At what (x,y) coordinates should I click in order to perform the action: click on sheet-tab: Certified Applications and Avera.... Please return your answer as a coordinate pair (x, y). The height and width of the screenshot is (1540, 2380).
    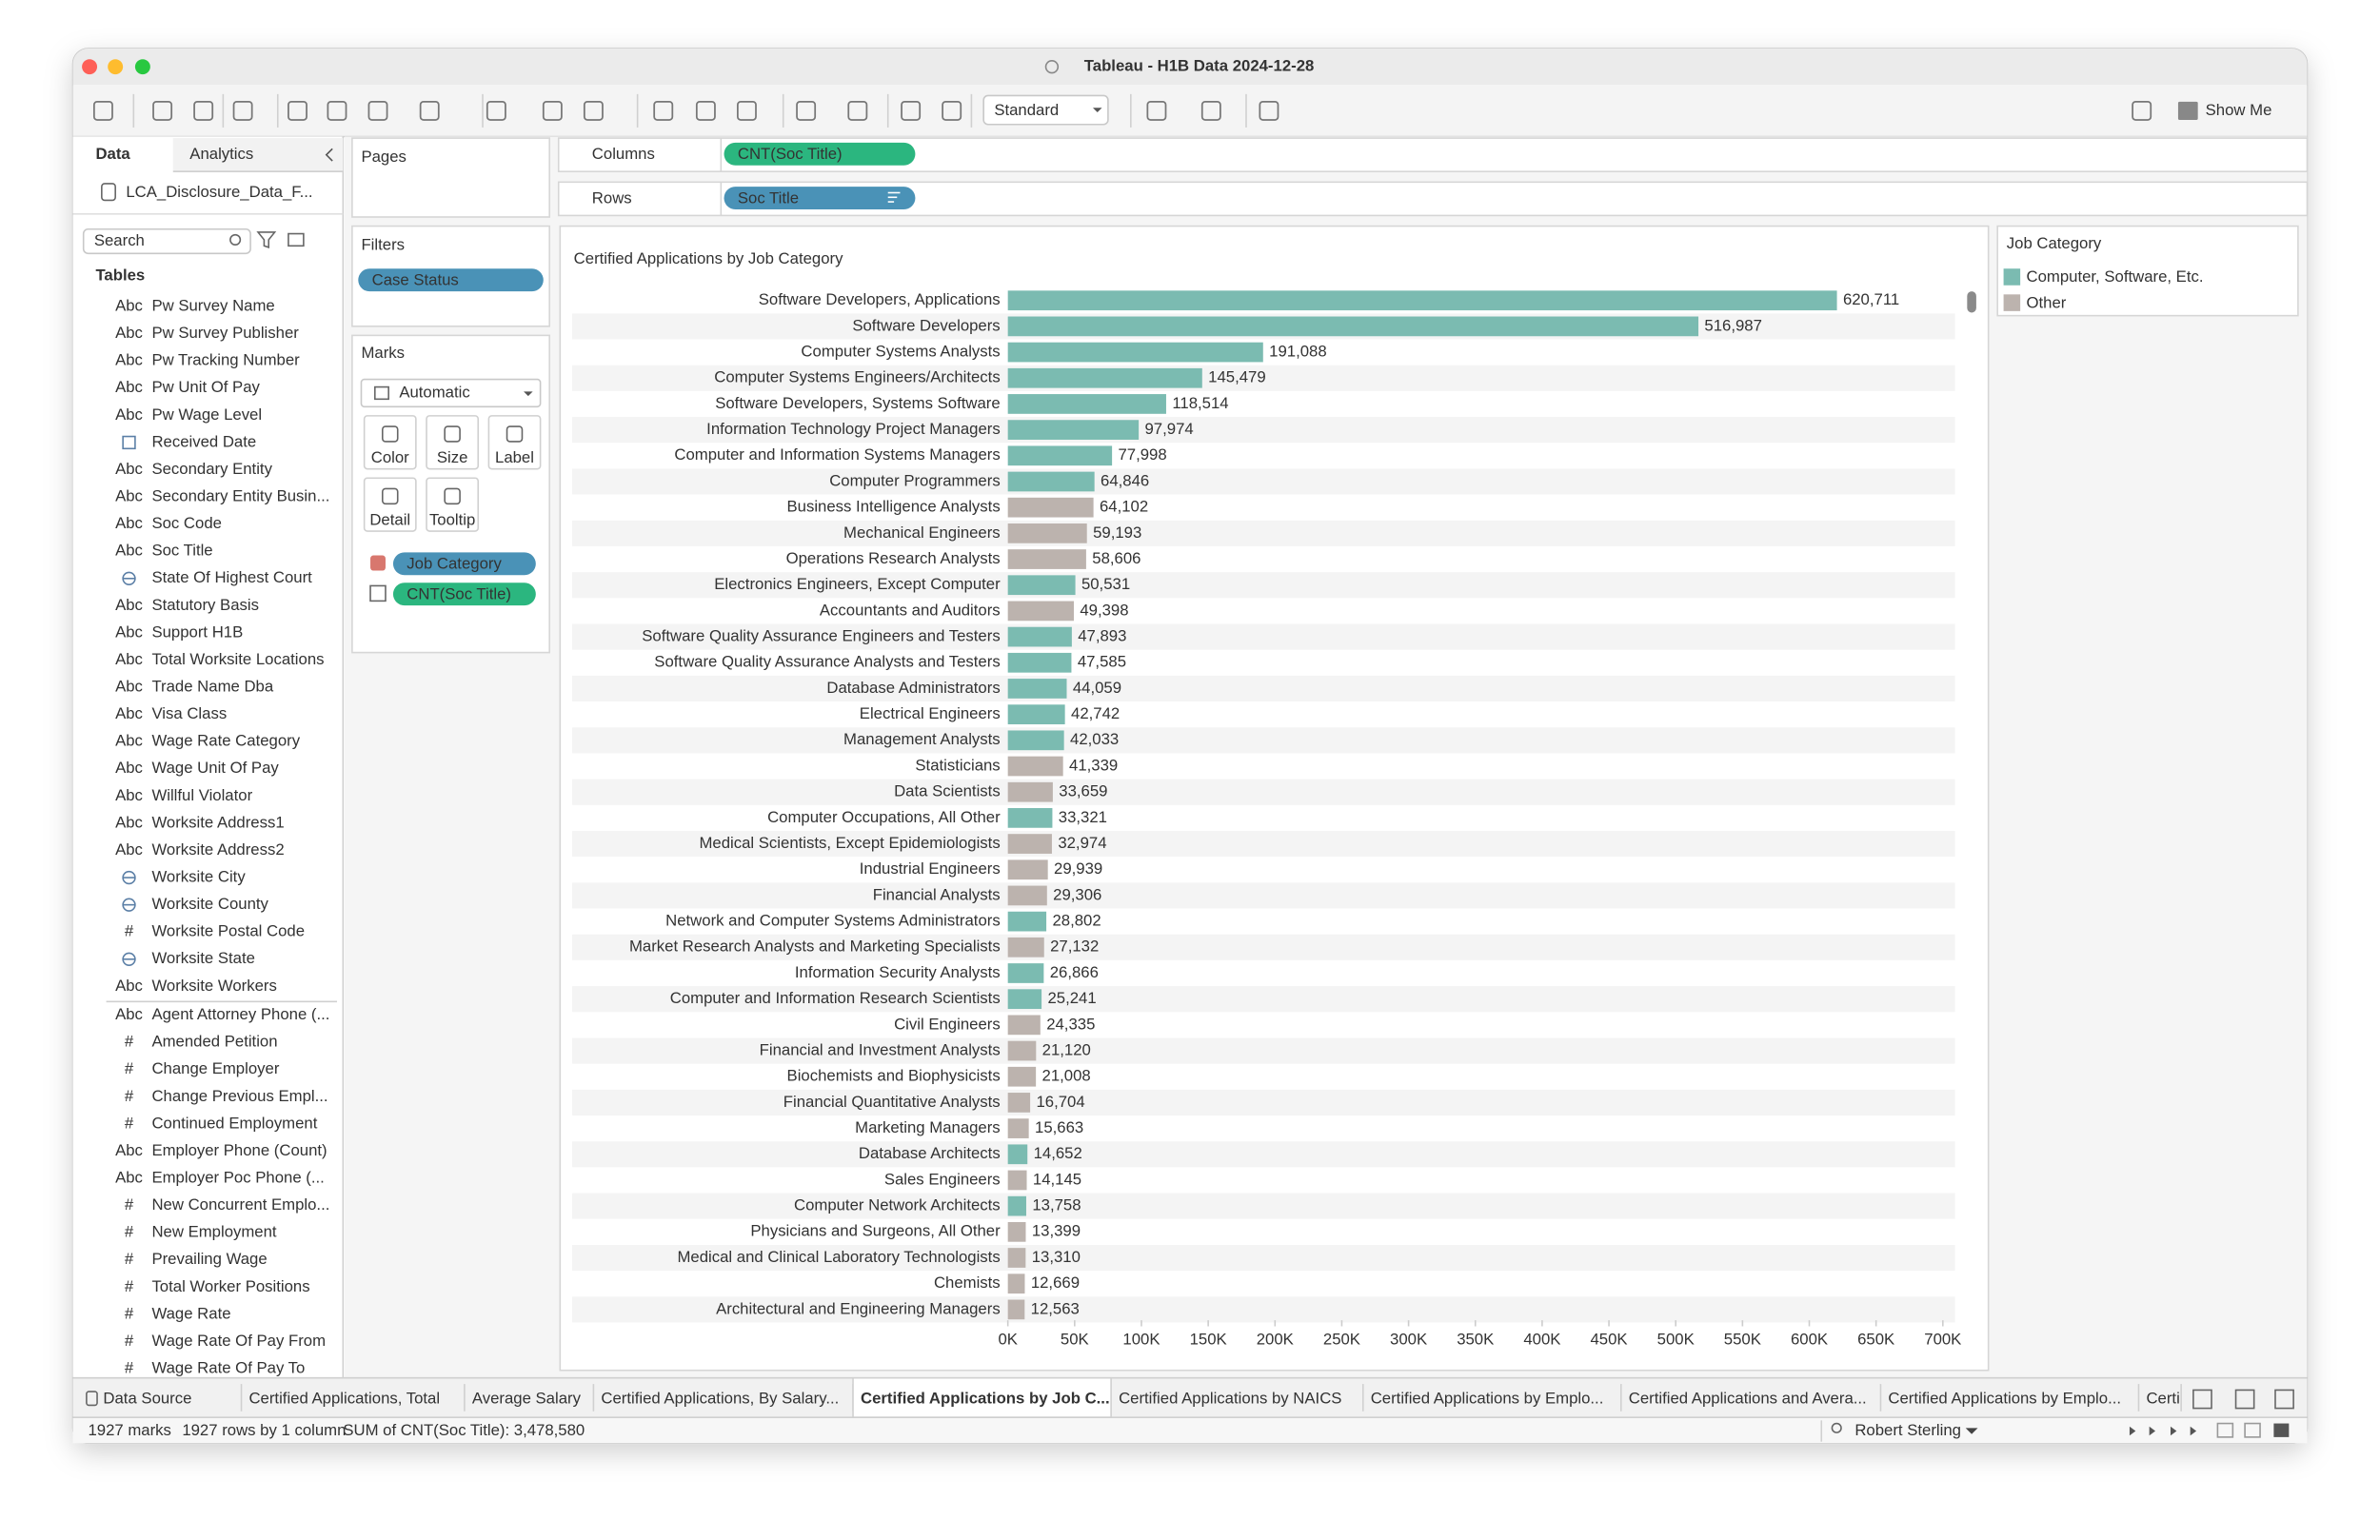
    Looking at the image, I should click on (1748, 1398).